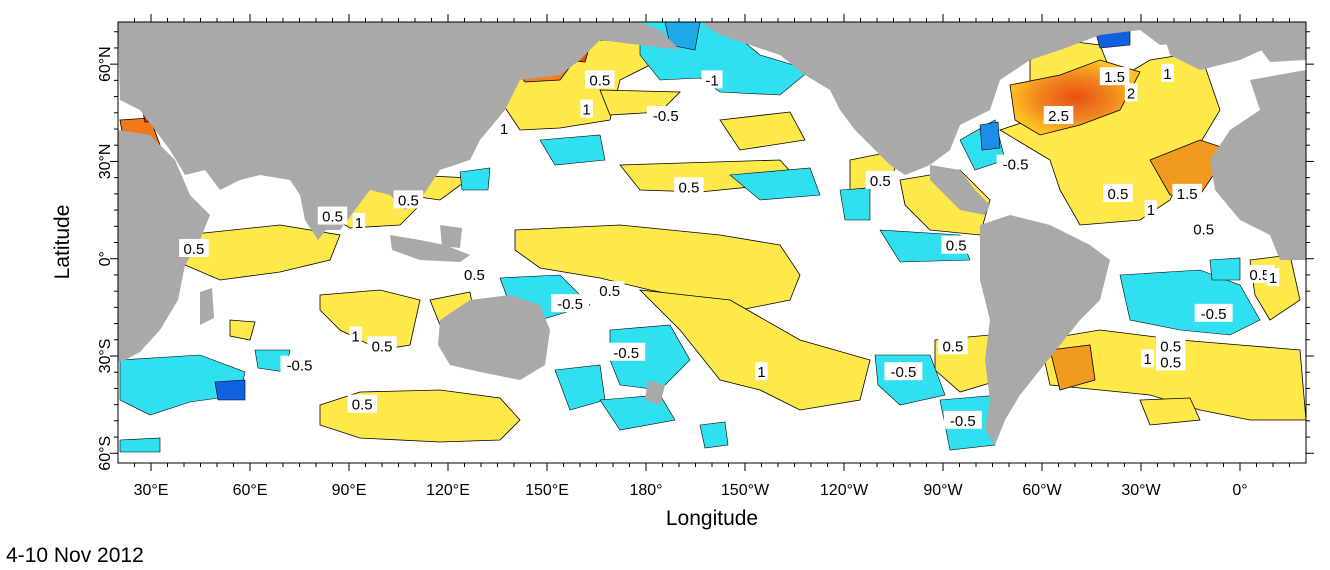 The image size is (1330, 570). I want to click on date-caption: 4-10 Nov 2012, so click(75, 555).